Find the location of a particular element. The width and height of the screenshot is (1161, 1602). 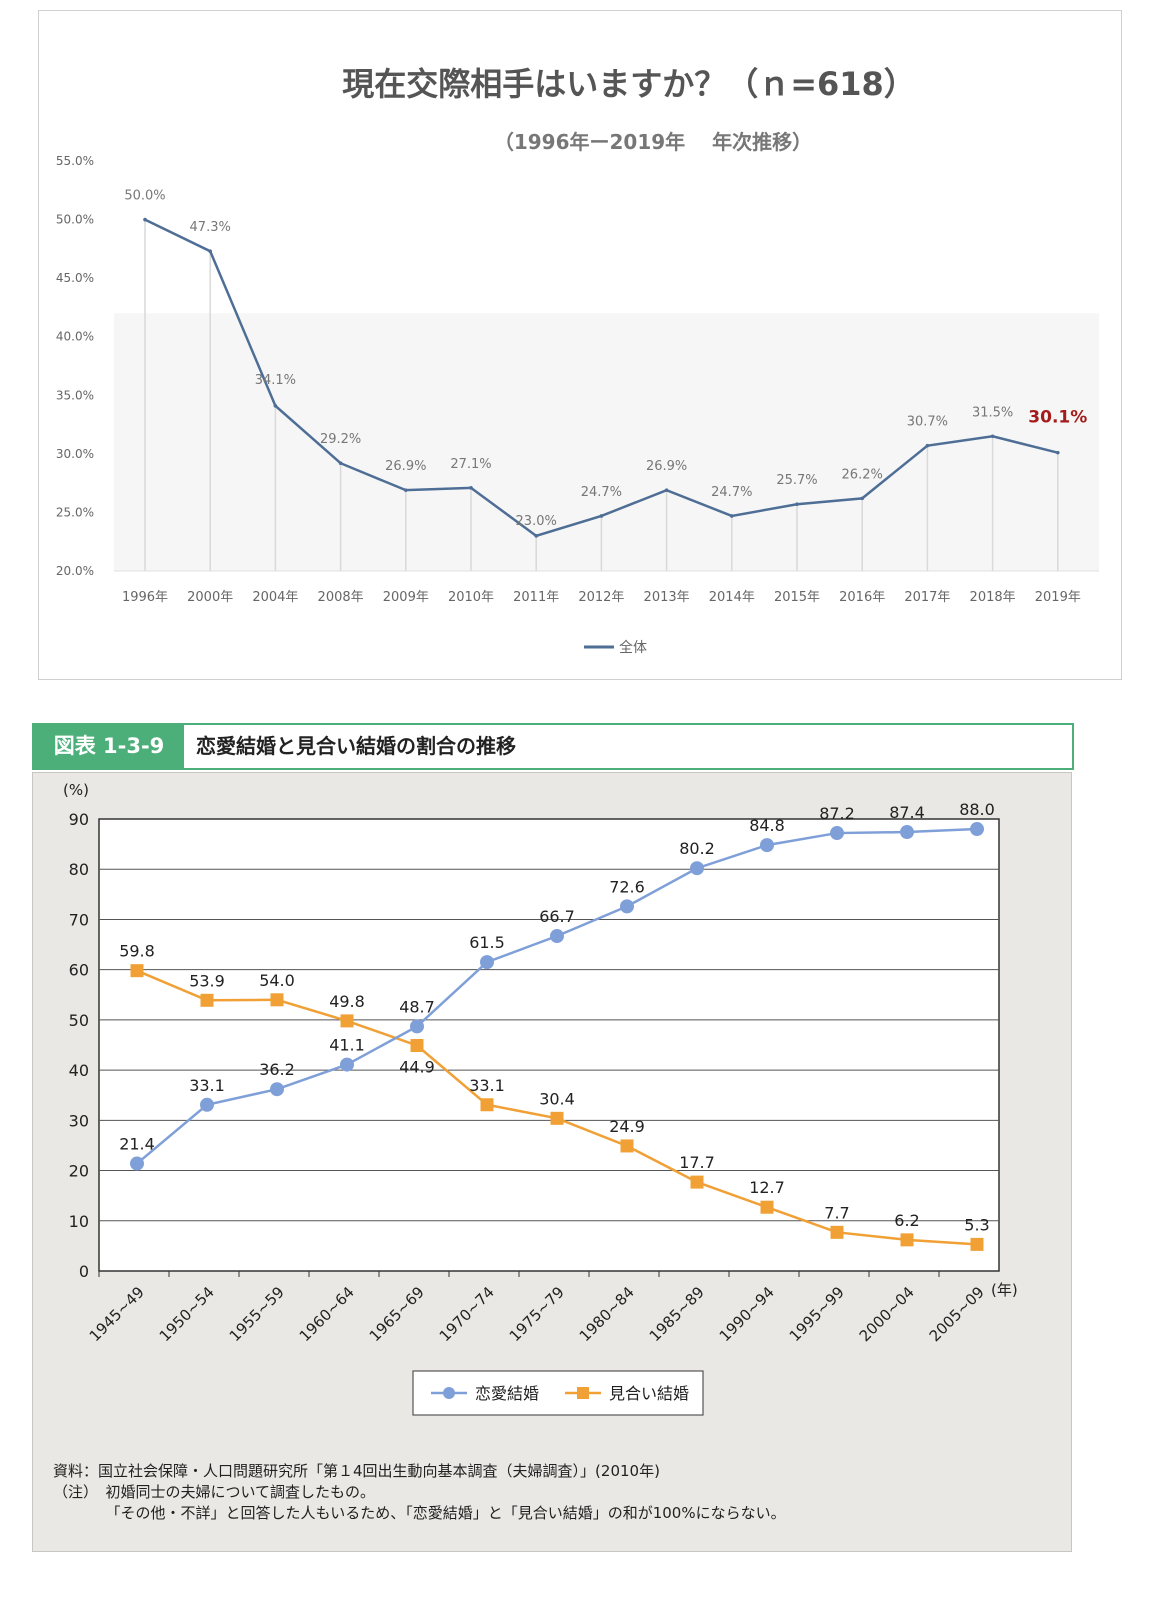

y-tick-label: 30 is located at coordinates (79, 1120).